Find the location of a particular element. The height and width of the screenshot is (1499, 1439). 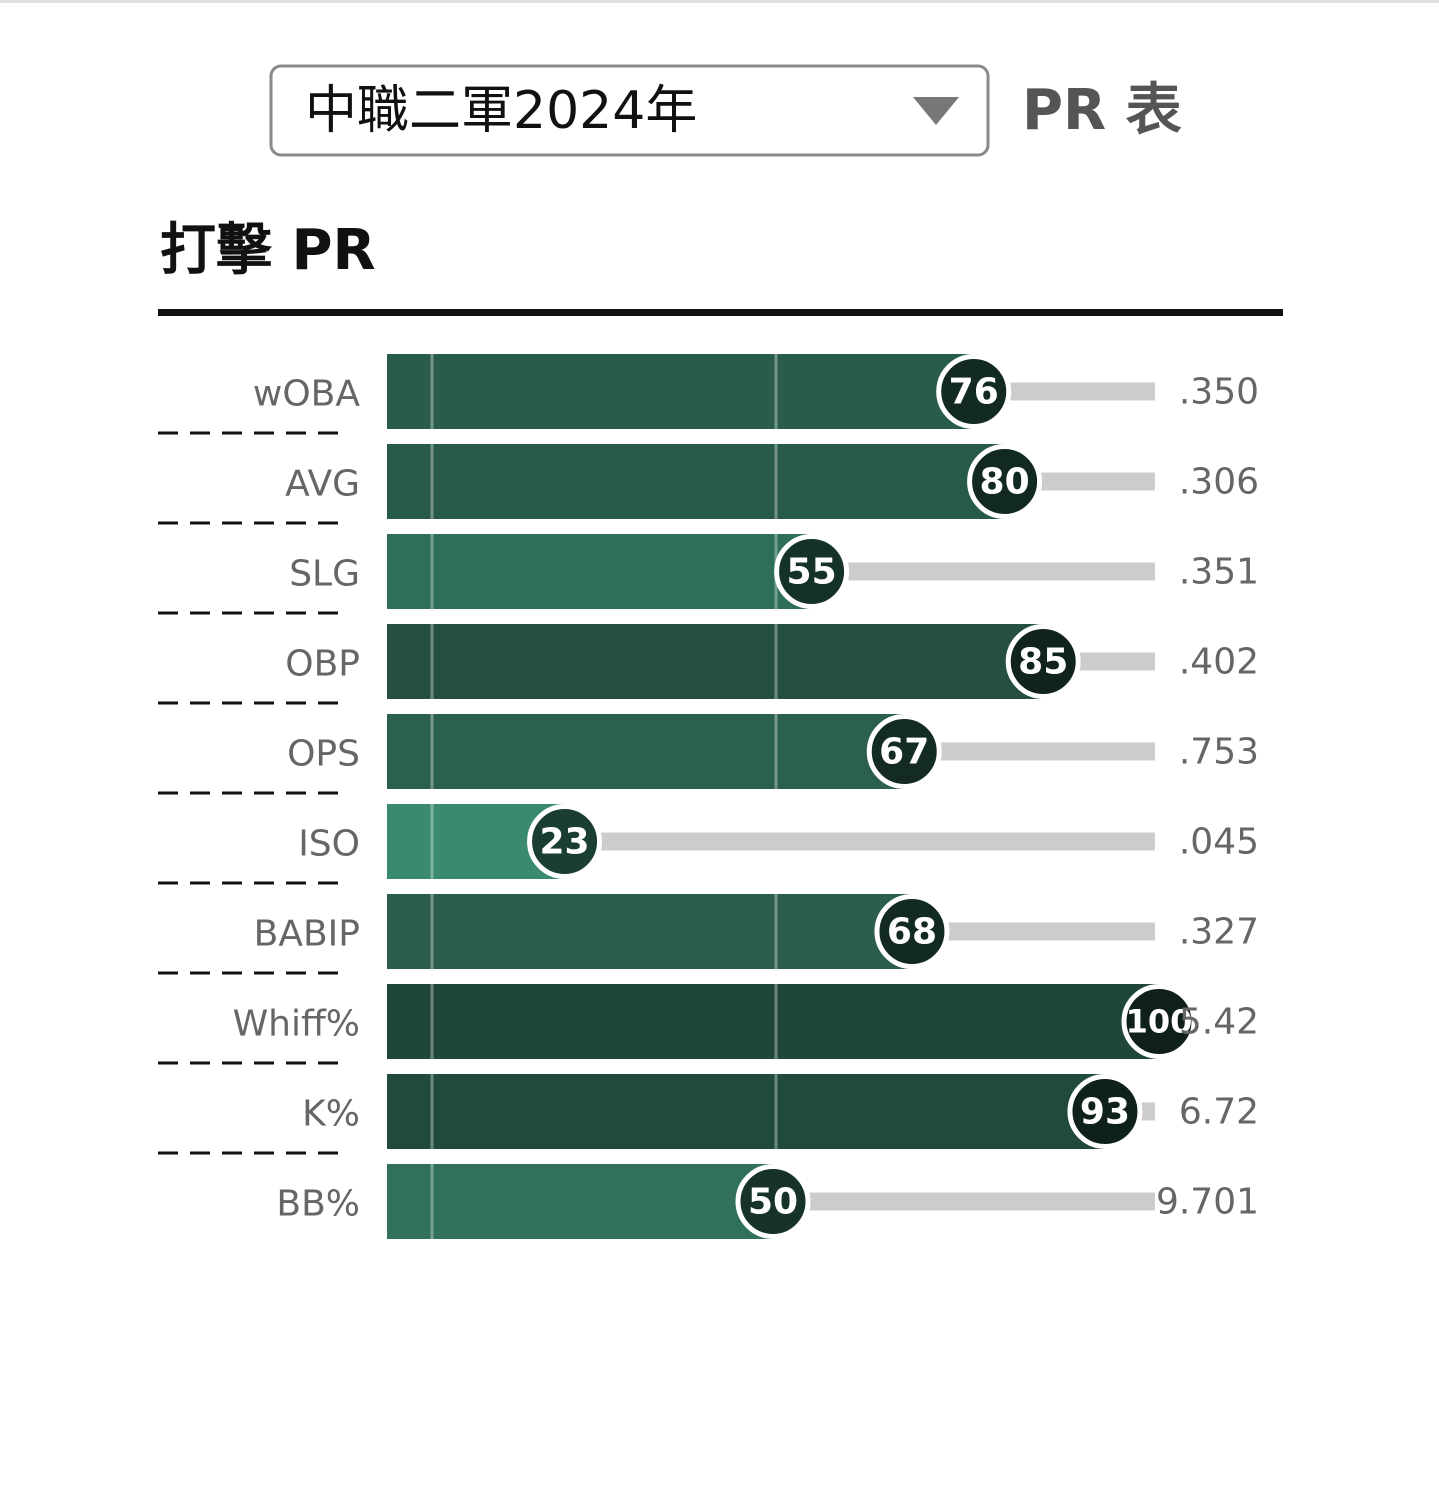

season-select is located at coordinates (629, 110).